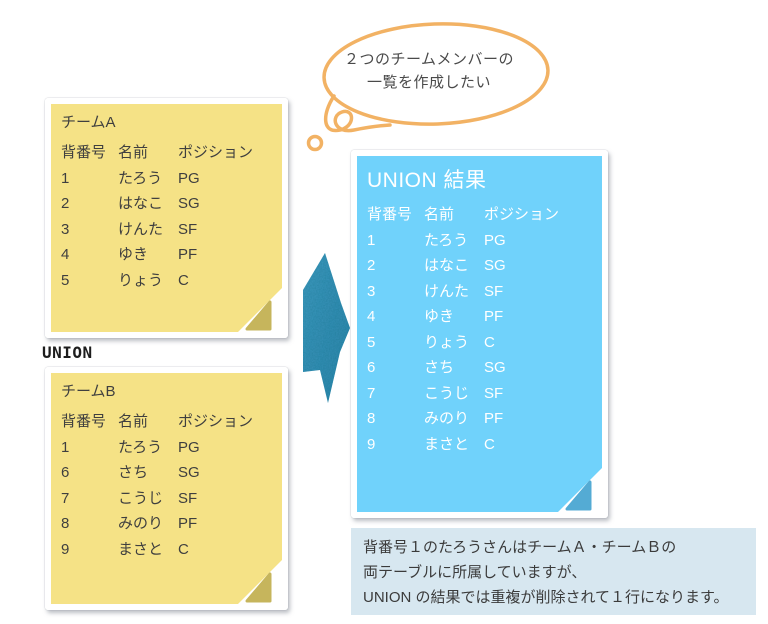  Describe the element at coordinates (166, 218) in the screenshot. I see `sticky-note-team-a-surface: チームA 背番号 名前 ポジション 1 たろう PG 2 はなこ SG 3` at that location.